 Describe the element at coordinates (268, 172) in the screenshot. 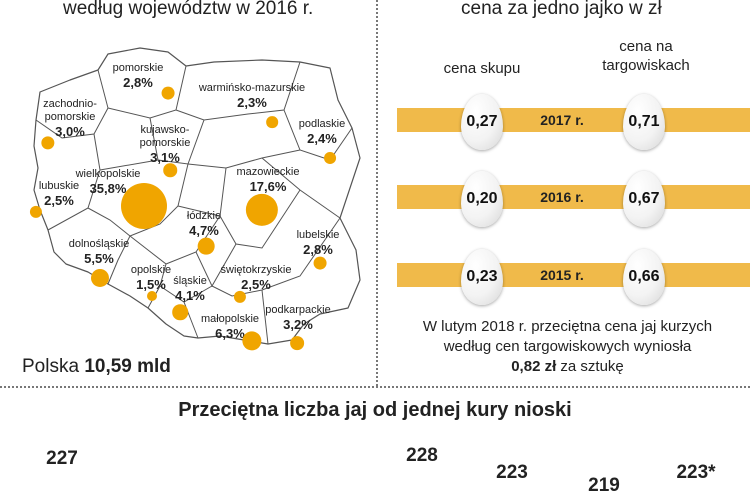

I see `region-name: mazowieckie` at that location.